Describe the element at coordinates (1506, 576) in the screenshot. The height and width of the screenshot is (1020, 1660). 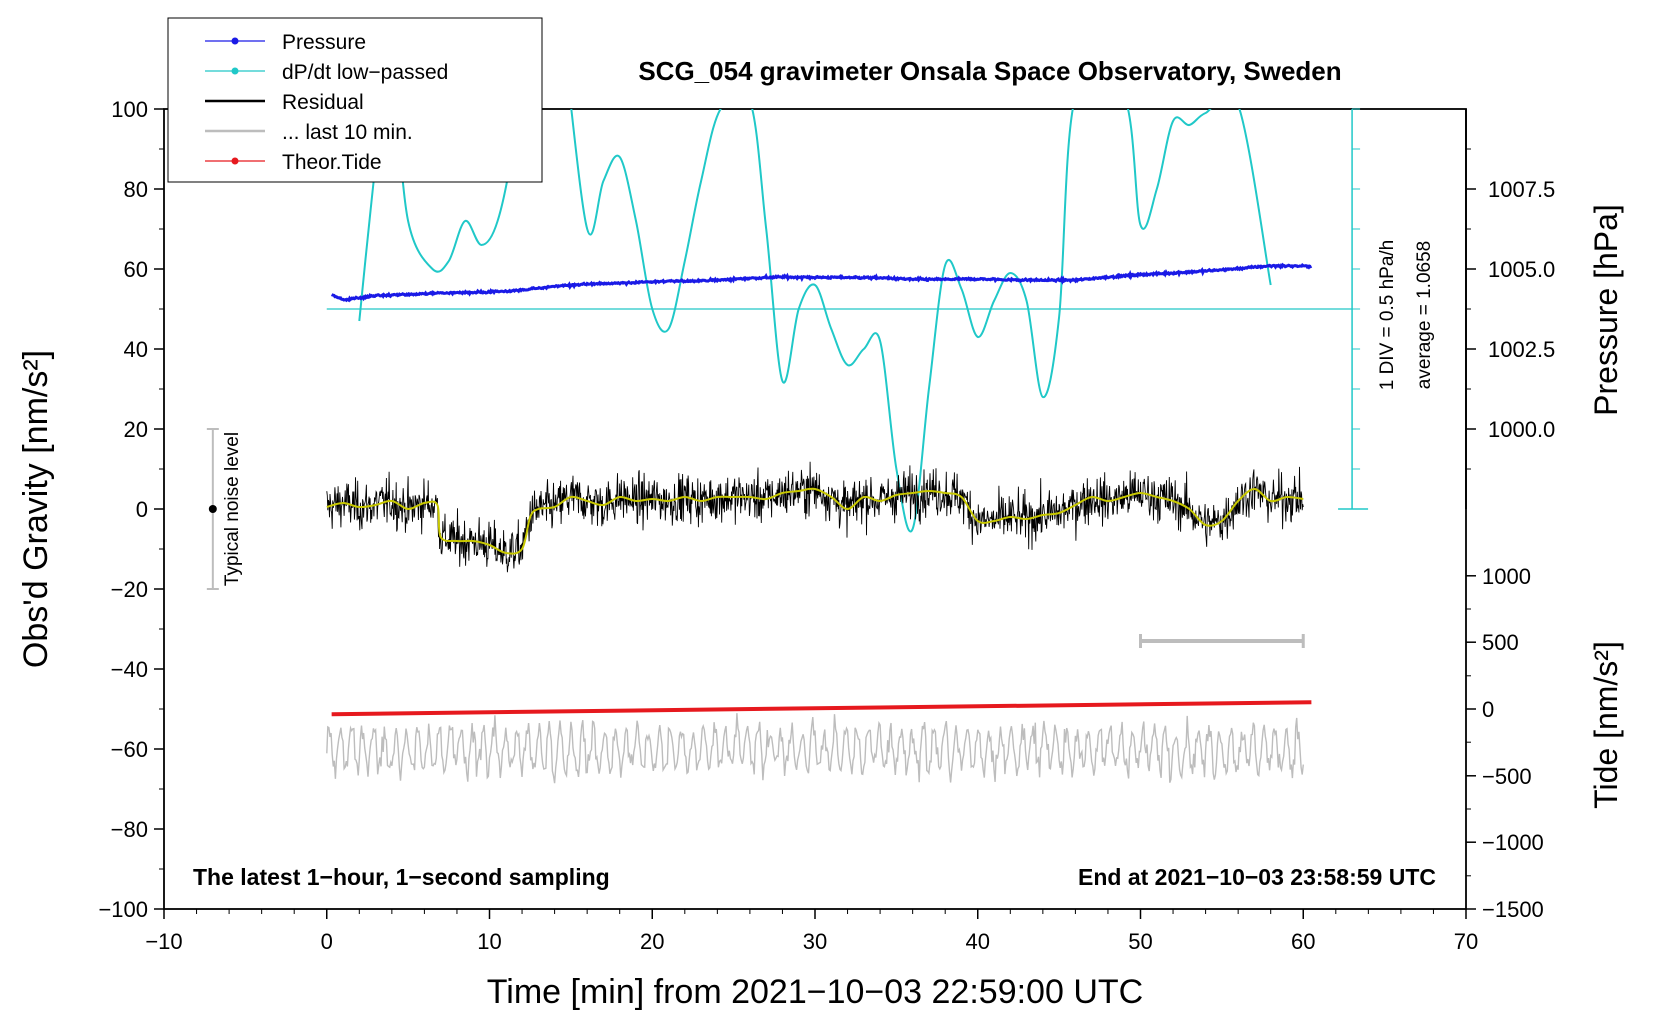
I see `tide-tick-label: 1000` at that location.